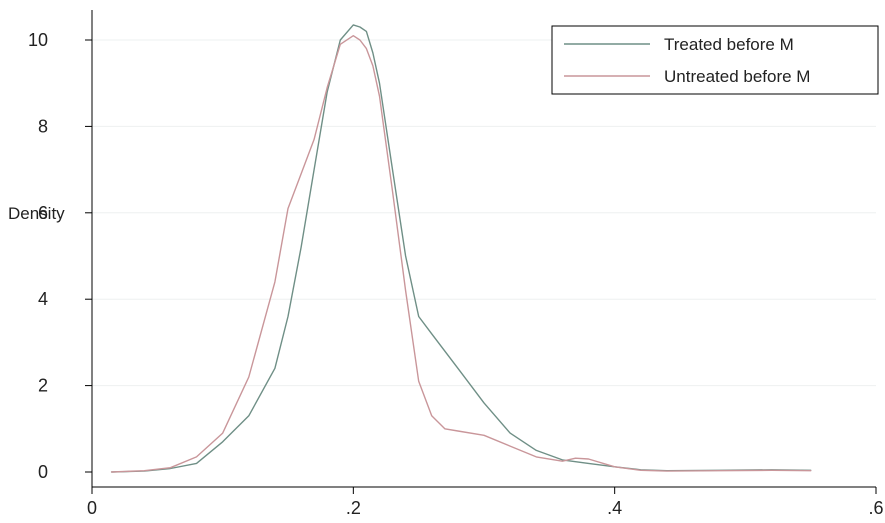 The height and width of the screenshot is (523, 885). Describe the element at coordinates (729, 44) in the screenshot. I see `legend-label-1: Treated before M` at that location.